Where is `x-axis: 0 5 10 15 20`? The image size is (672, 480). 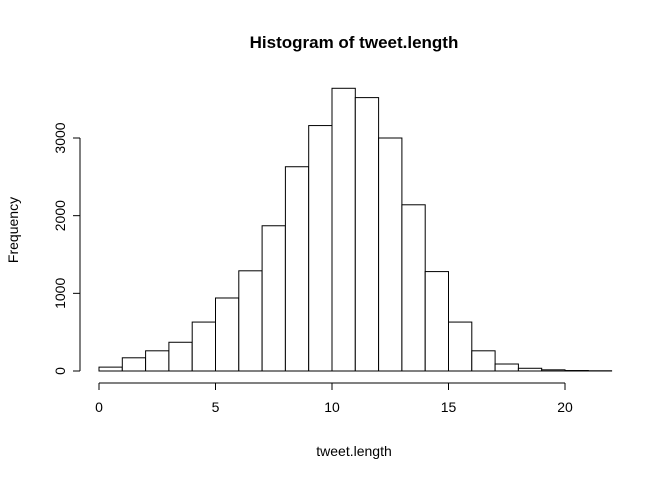 x-axis: 0 5 10 15 20 is located at coordinates (334, 398).